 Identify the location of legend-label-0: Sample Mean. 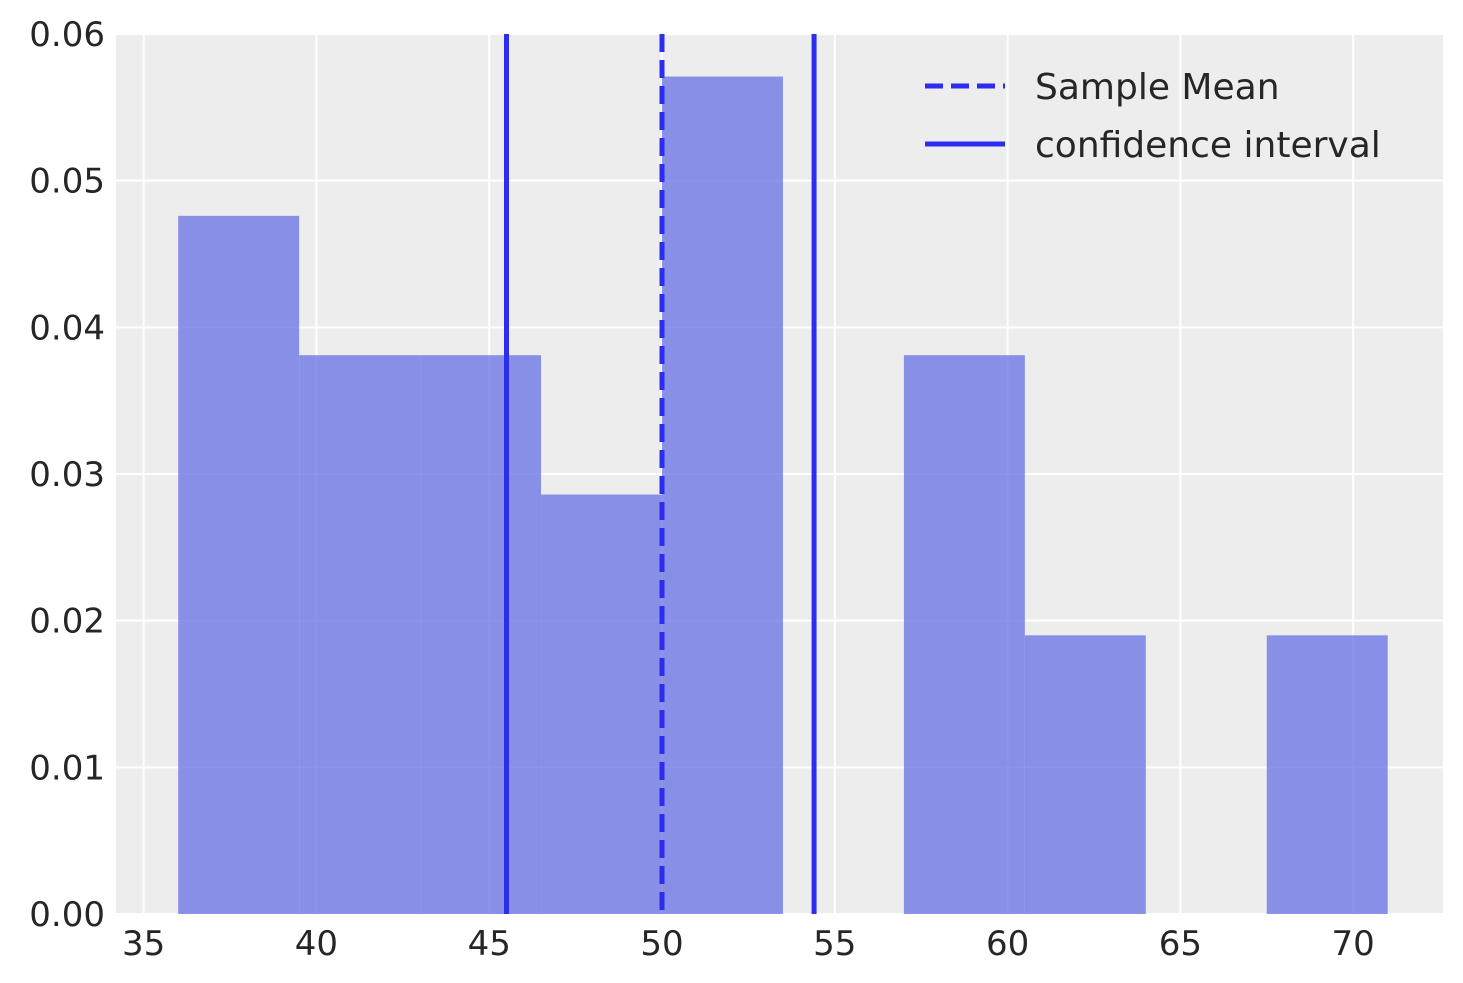
(1157, 87).